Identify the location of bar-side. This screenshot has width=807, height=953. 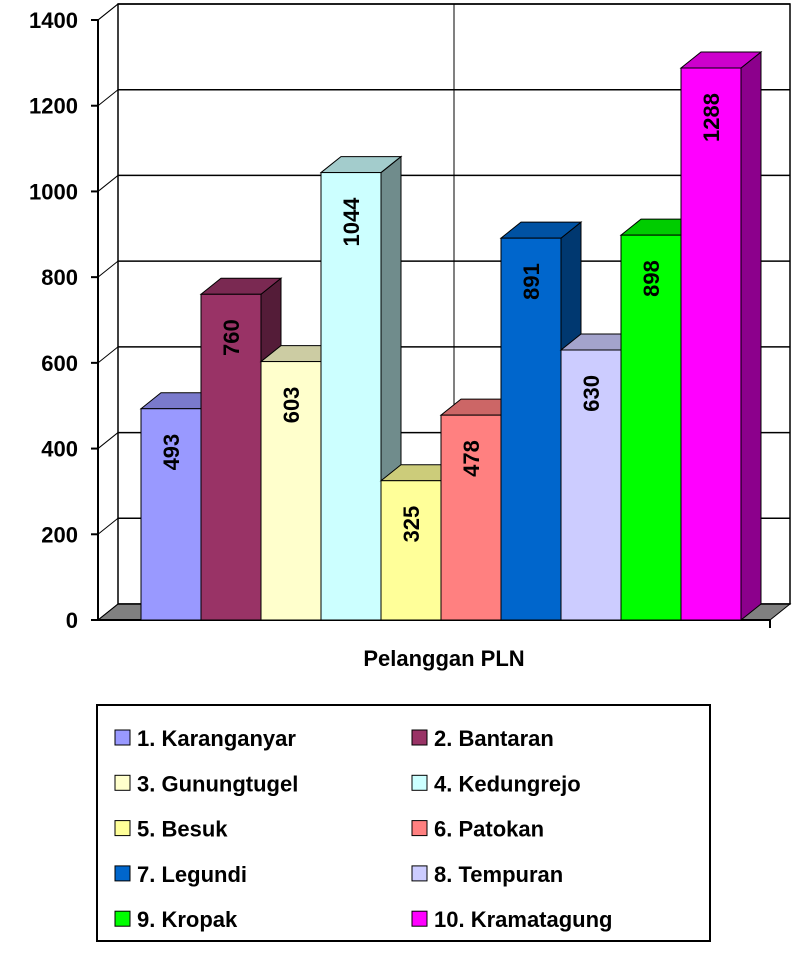
(751, 336).